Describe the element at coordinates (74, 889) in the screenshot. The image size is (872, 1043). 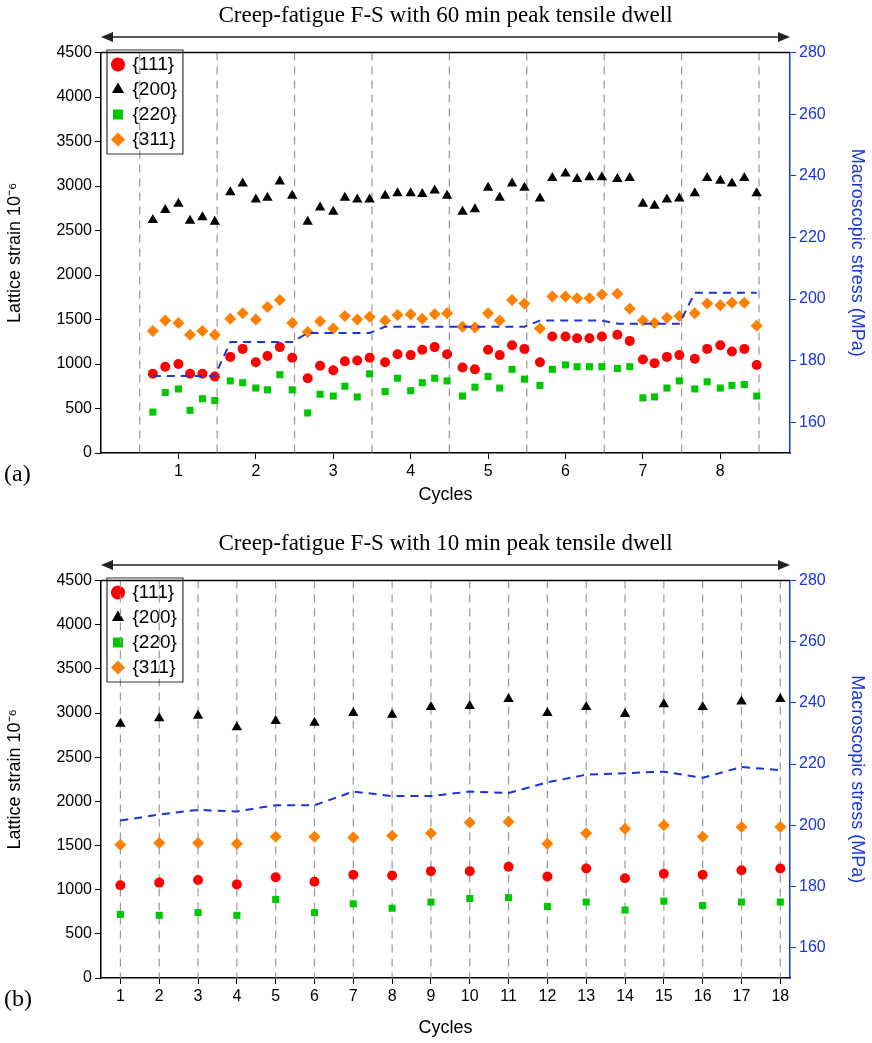
I see `y-tick-label: 1000` at that location.